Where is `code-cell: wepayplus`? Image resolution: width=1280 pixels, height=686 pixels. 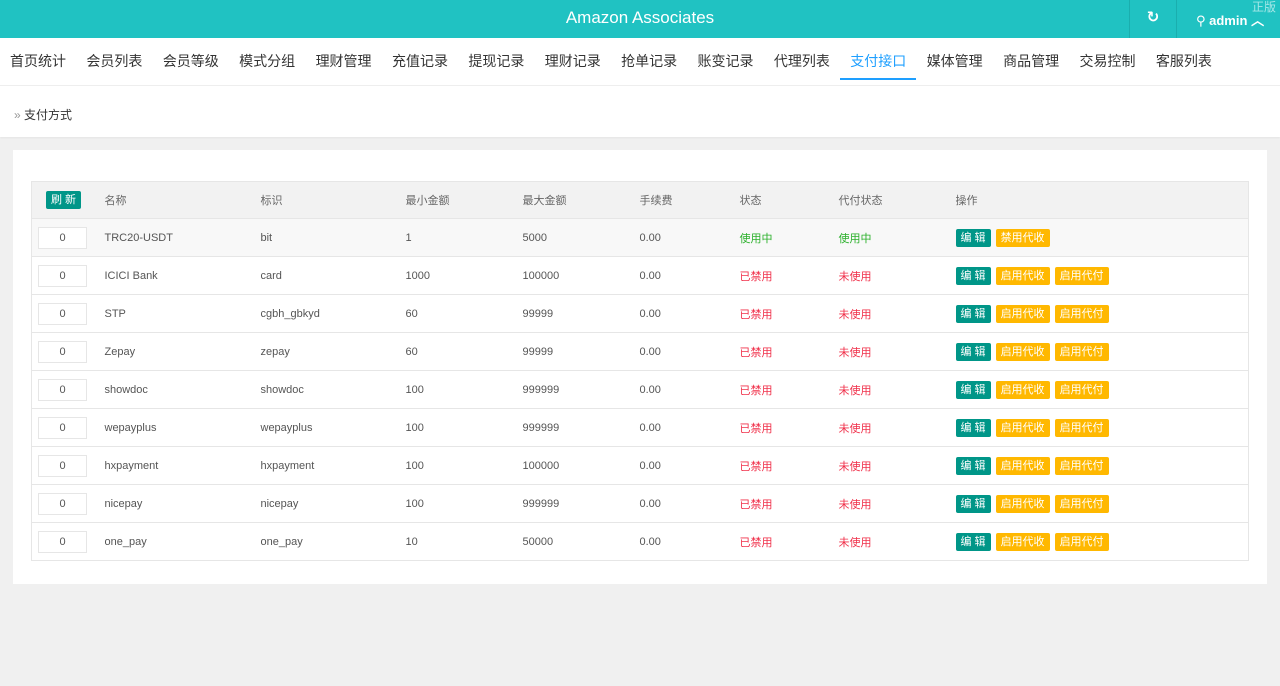 code-cell: wepayplus is located at coordinates (333, 427).